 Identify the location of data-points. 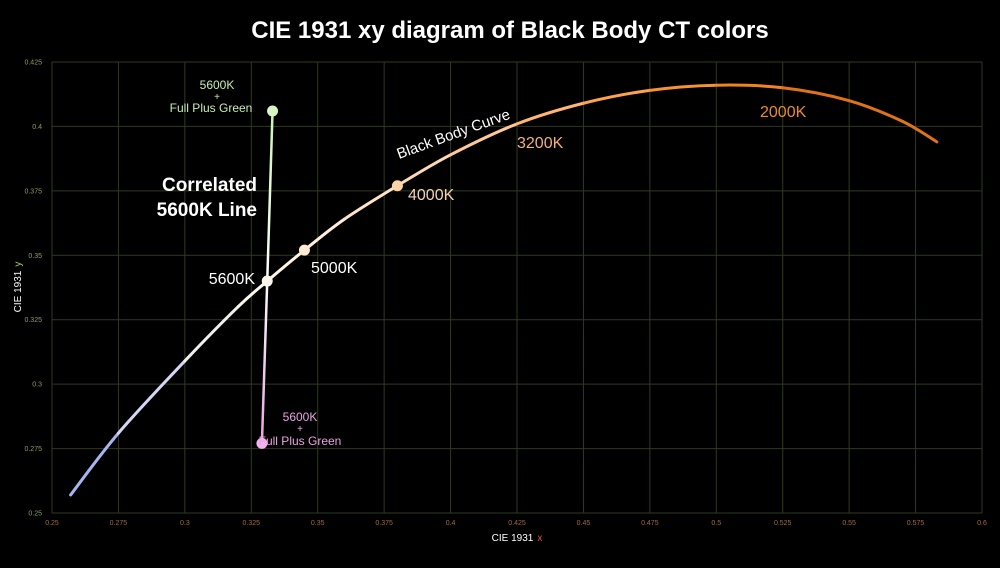
(329, 277).